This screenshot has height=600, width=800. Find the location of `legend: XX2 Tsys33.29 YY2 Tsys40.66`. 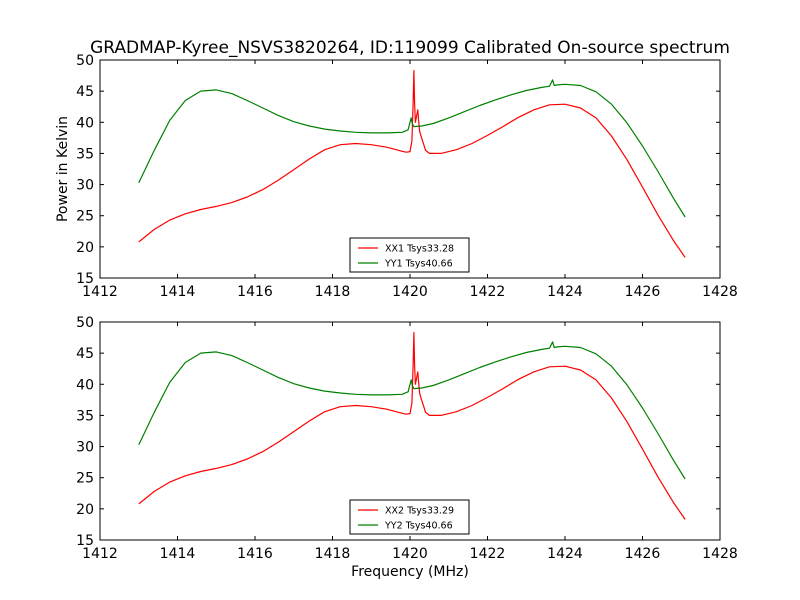

legend: XX2 Tsys33.29 YY2 Tsys40.66 is located at coordinates (409, 517).